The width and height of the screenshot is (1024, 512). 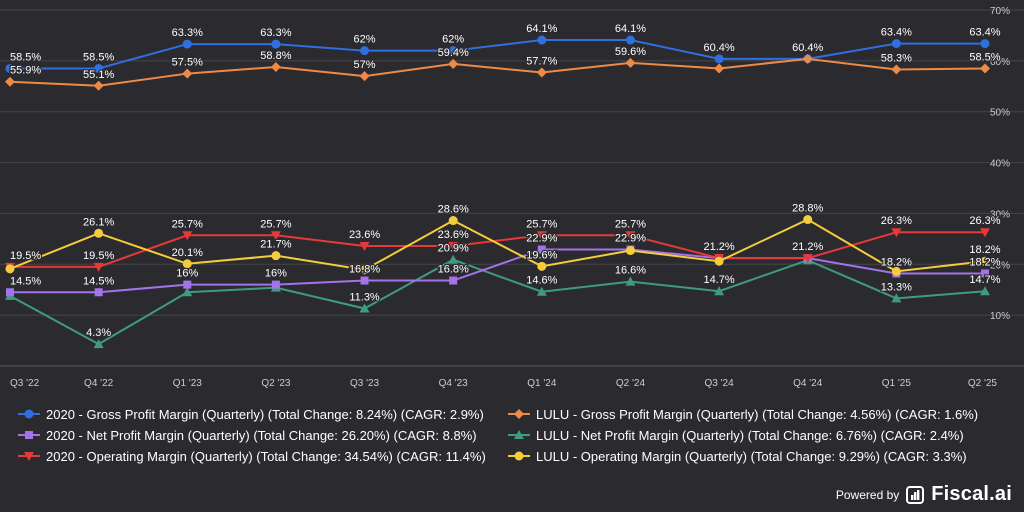 What do you see at coordinates (896, 33) in the screenshot?
I see `data-label: 63.4%` at bounding box center [896, 33].